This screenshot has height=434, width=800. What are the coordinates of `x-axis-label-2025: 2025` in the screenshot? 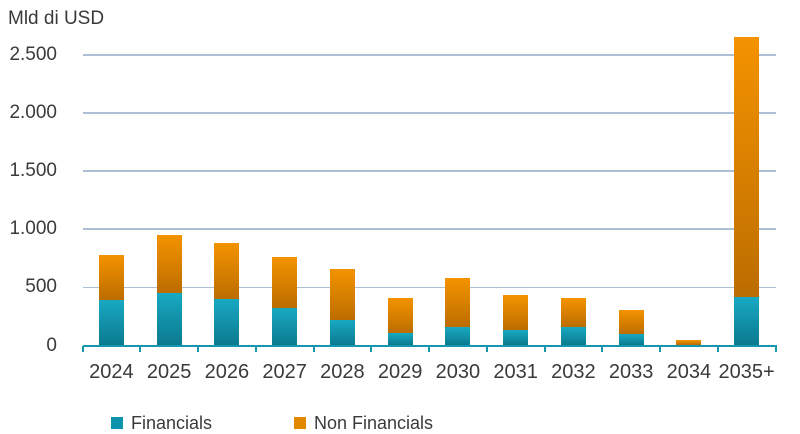 It's located at (169, 372).